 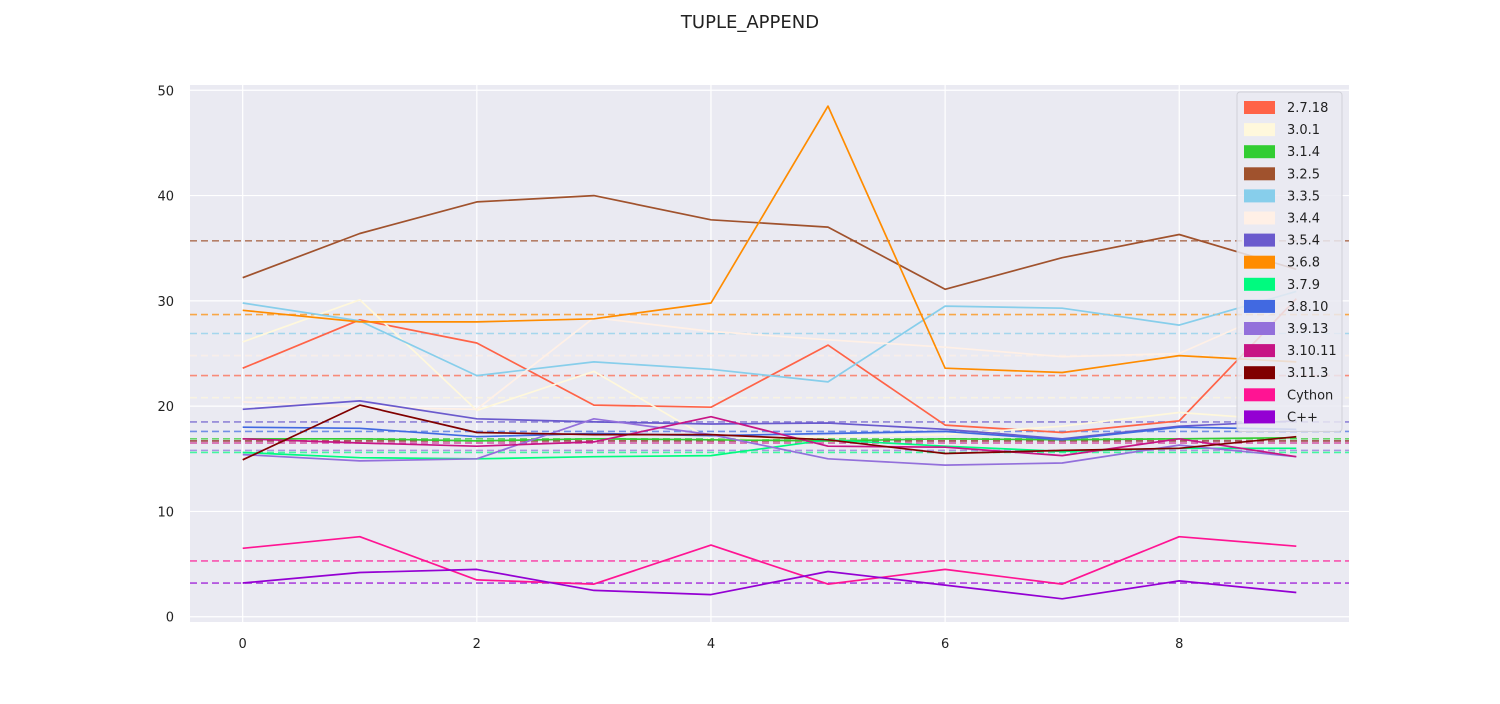 I want to click on legend-swatch-3.6.8, so click(x=1259, y=262).